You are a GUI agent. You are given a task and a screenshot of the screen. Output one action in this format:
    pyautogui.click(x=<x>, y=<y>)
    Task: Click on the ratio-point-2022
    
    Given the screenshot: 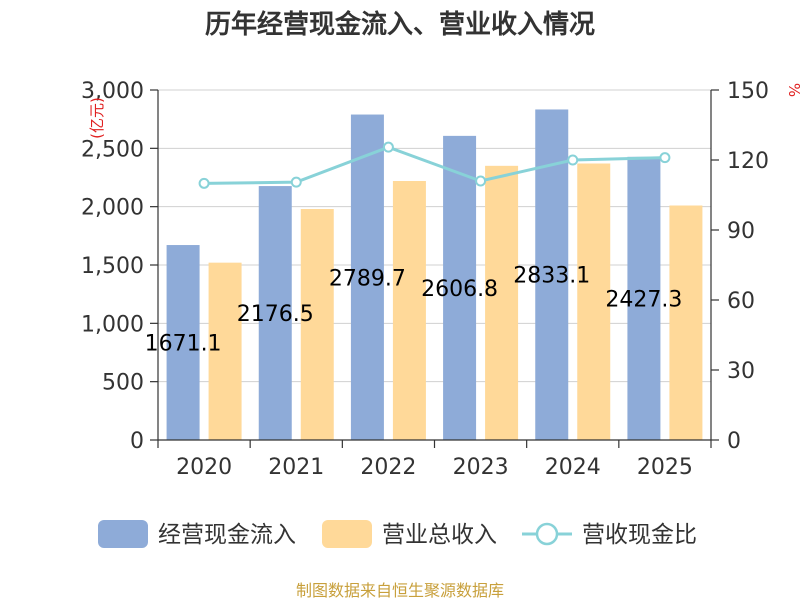 What is the action you would take?
    pyautogui.click(x=388, y=147)
    